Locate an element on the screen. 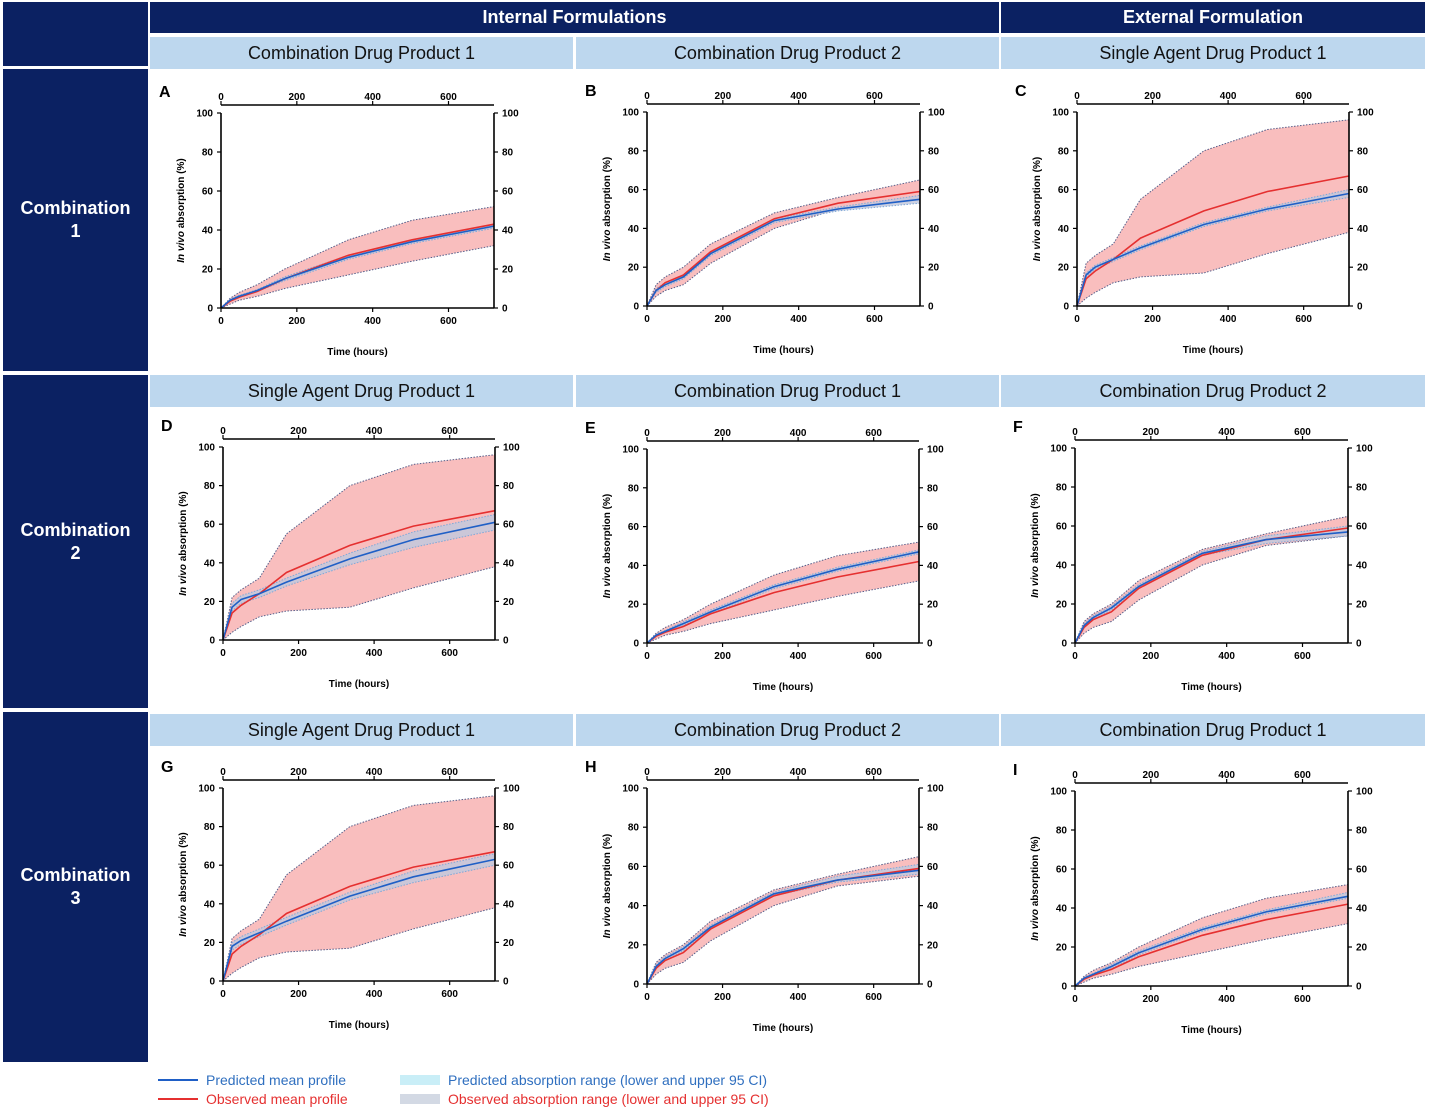 The image size is (1430, 1119). header-internal-formulations: Internal Formulations is located at coordinates (574, 17).